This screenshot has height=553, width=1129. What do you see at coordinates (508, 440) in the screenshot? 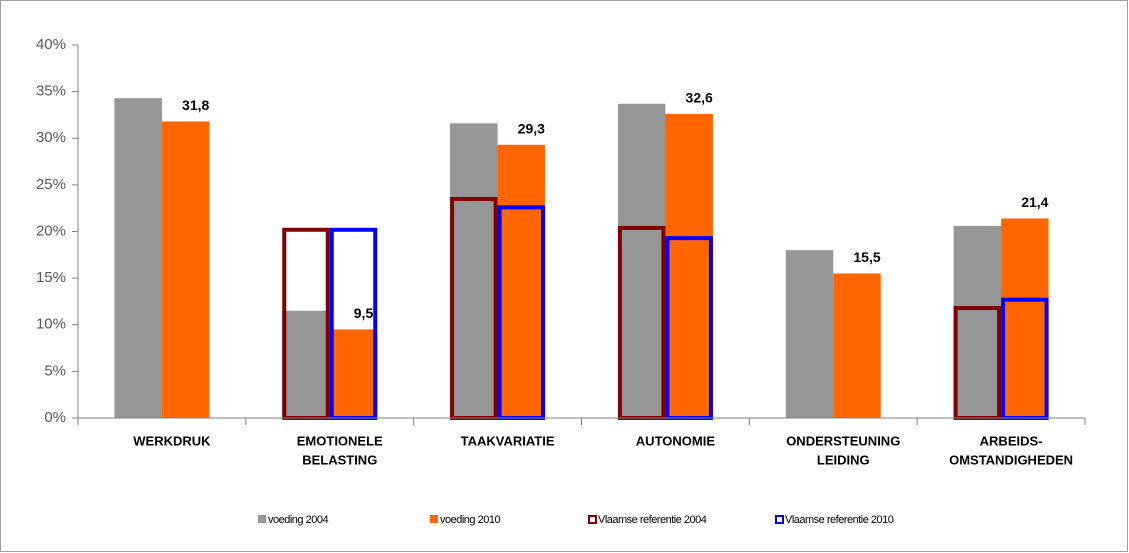
I see `x-tick-label: TAAKVARIATIE` at bounding box center [508, 440].